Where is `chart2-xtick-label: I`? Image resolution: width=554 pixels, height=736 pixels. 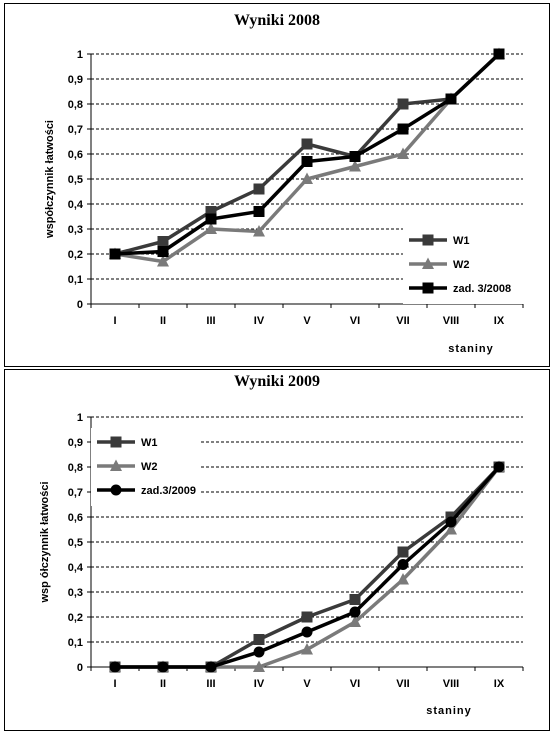 chart2-xtick-label: I is located at coordinates (114, 684).